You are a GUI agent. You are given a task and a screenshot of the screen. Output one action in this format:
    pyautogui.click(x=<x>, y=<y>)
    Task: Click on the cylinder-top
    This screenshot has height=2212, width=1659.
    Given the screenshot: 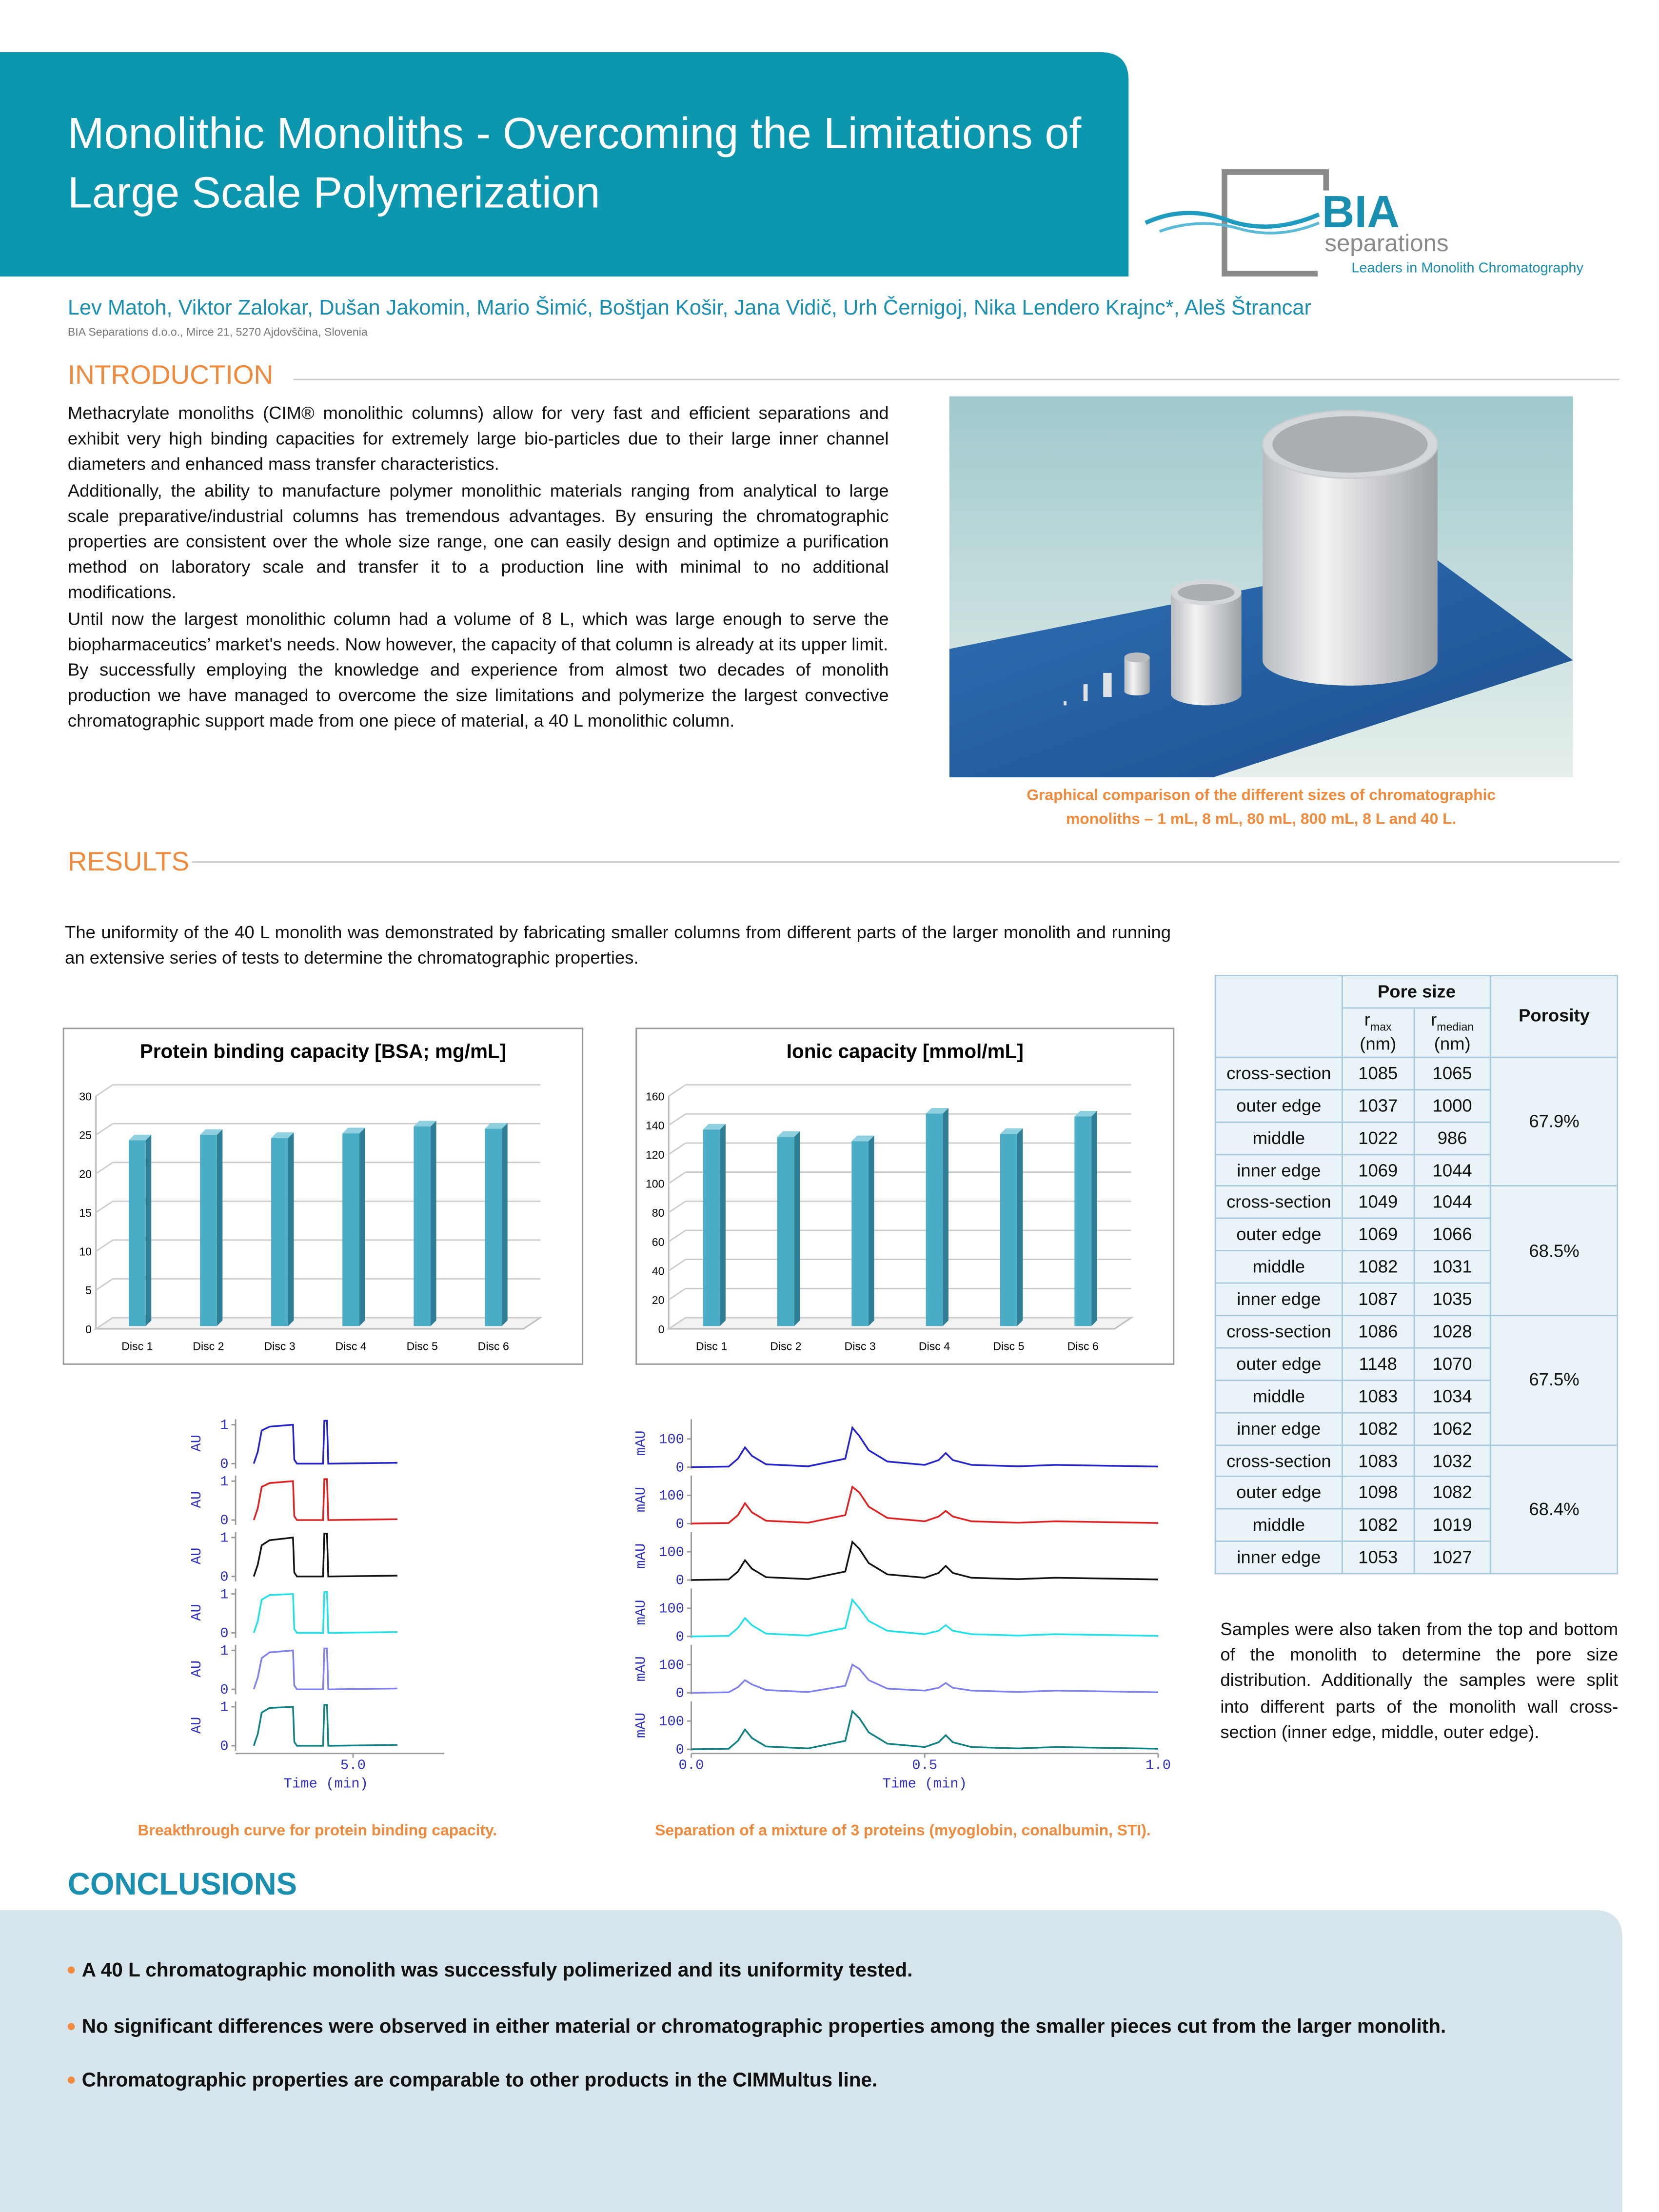 What is the action you would take?
    pyautogui.click(x=1137, y=657)
    